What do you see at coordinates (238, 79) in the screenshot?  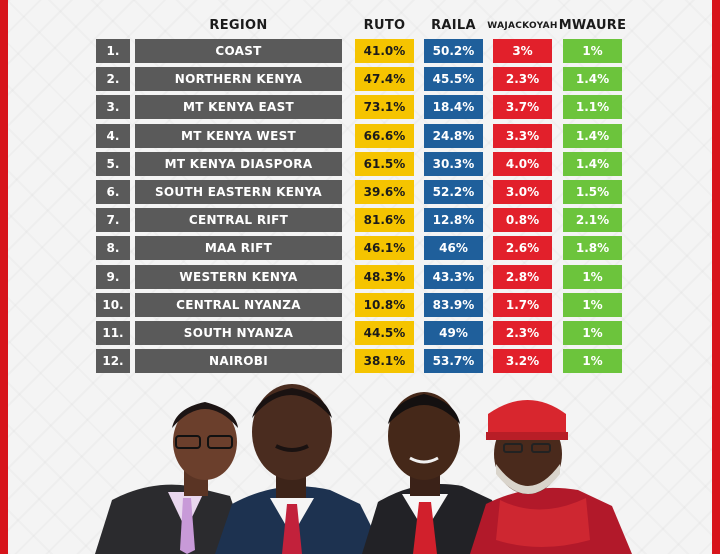 I see `region-name: NORTHERN KENYA` at bounding box center [238, 79].